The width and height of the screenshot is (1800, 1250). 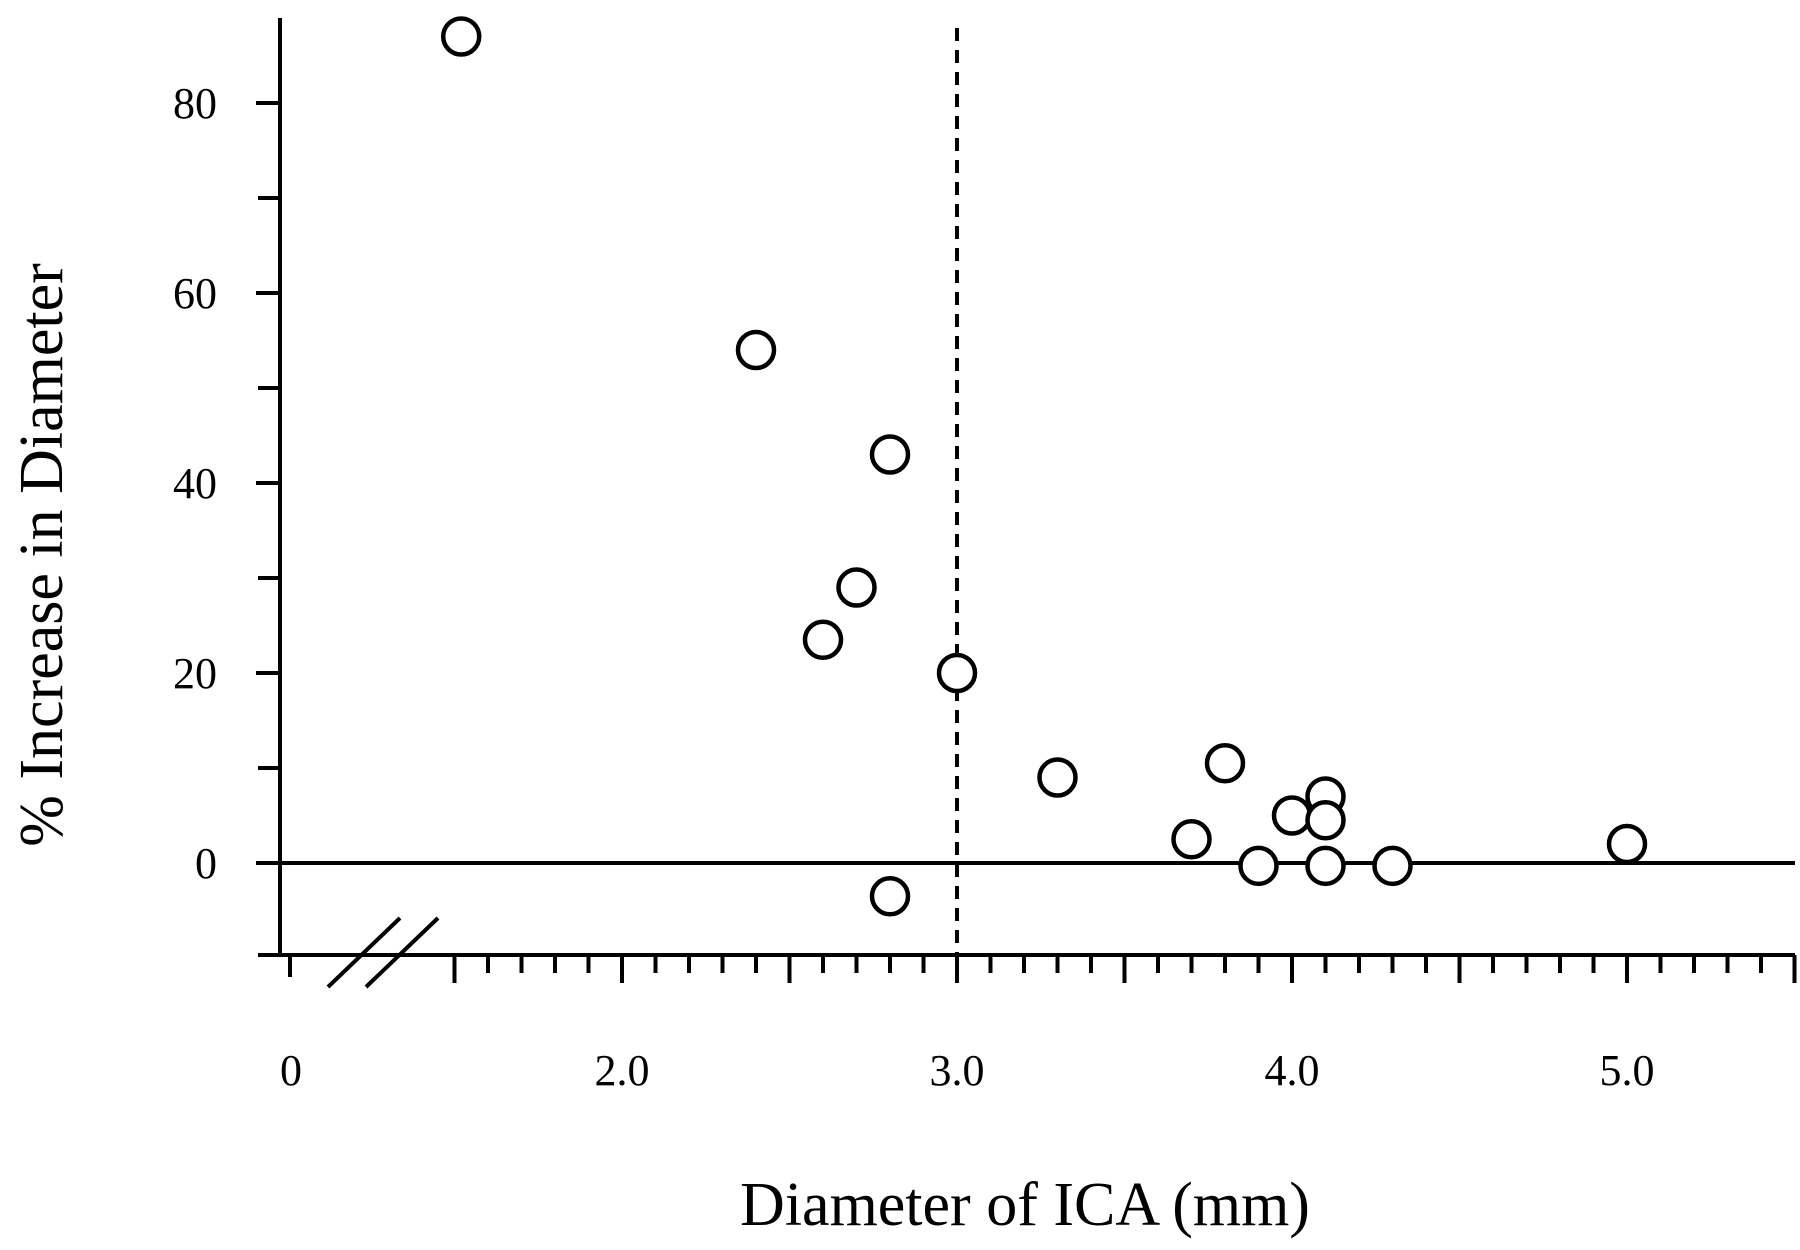 What do you see at coordinates (291, 1070) in the screenshot?
I see `x-tick-label: 0` at bounding box center [291, 1070].